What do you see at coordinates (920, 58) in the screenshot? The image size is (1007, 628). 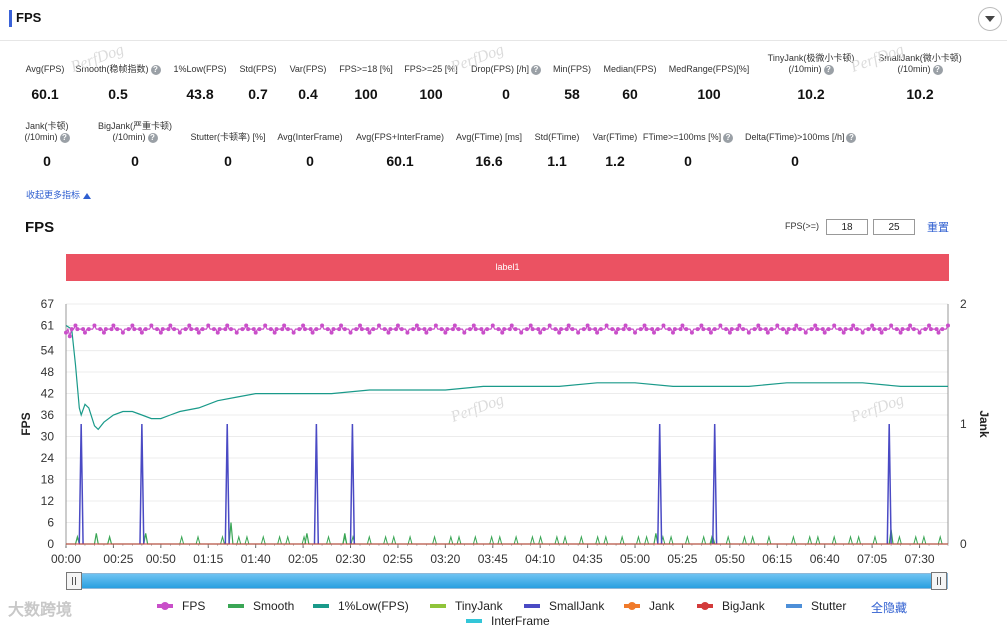 I see `metric-label: SmallJank(微小卡顿)` at bounding box center [920, 58].